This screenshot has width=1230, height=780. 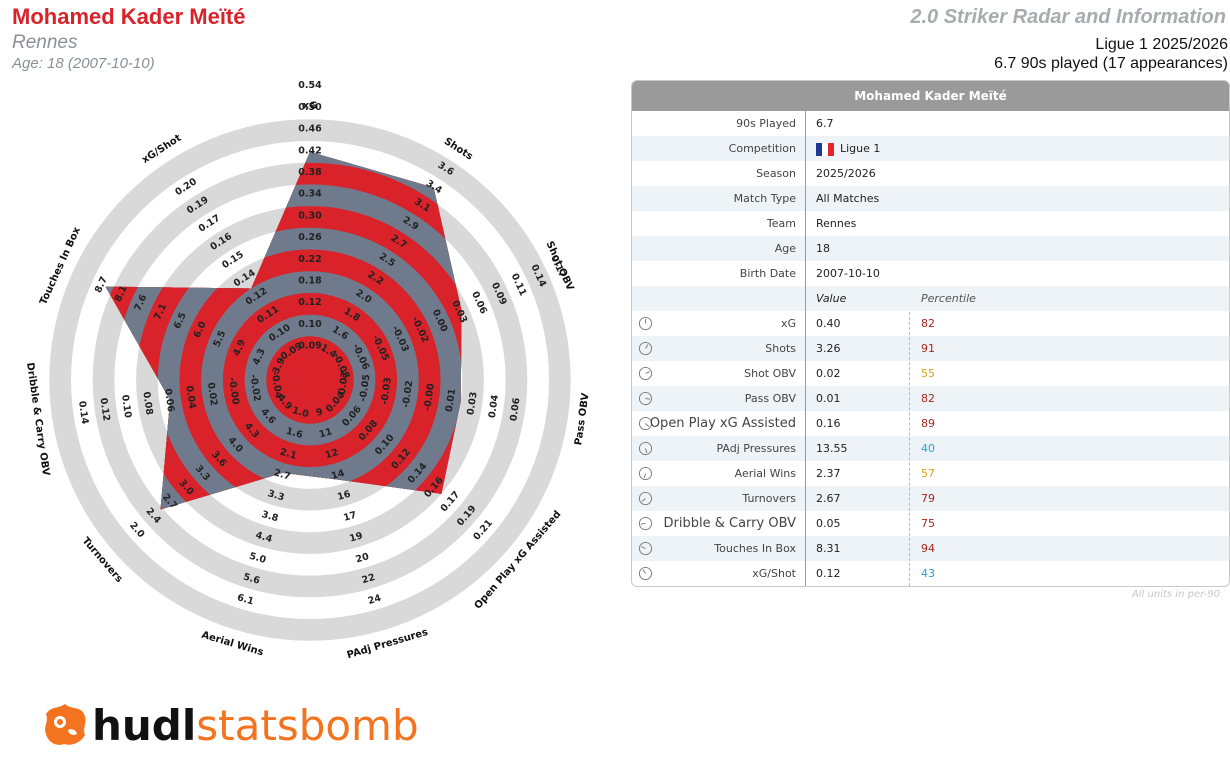 I want to click on radar-tick-label: 16, so click(x=344, y=496).